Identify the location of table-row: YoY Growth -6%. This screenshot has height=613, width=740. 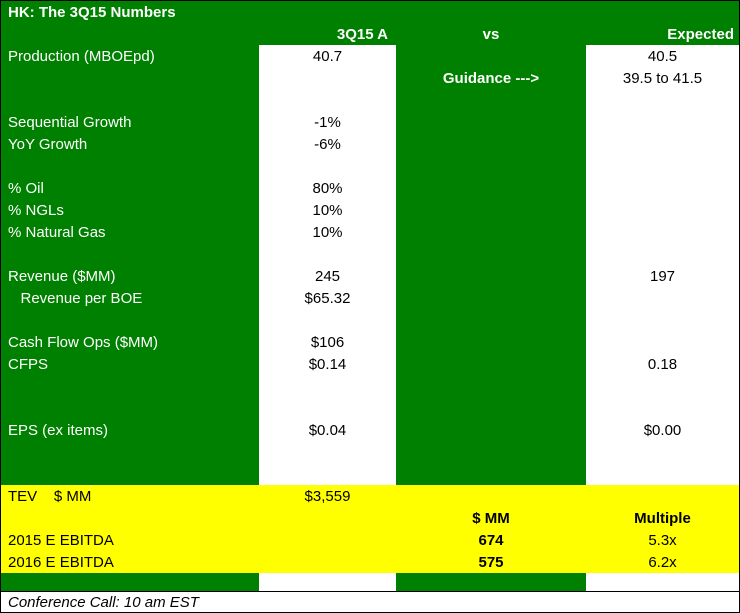
(370, 144).